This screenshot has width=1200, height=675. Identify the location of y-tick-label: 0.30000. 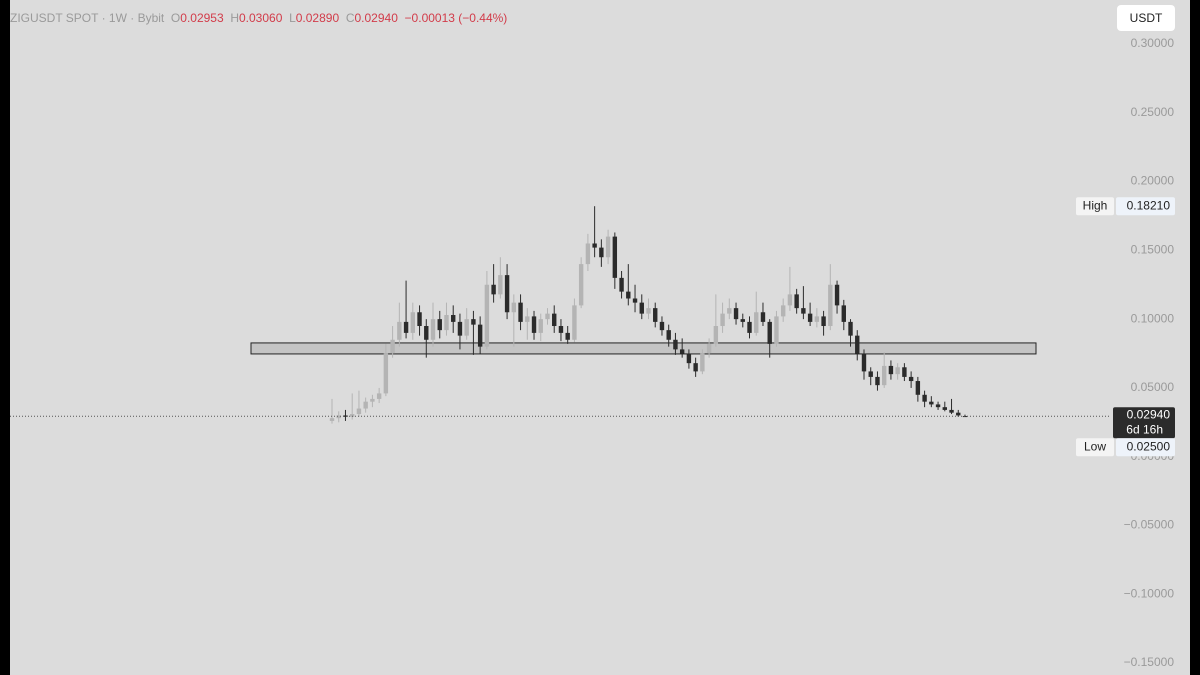
(1153, 43).